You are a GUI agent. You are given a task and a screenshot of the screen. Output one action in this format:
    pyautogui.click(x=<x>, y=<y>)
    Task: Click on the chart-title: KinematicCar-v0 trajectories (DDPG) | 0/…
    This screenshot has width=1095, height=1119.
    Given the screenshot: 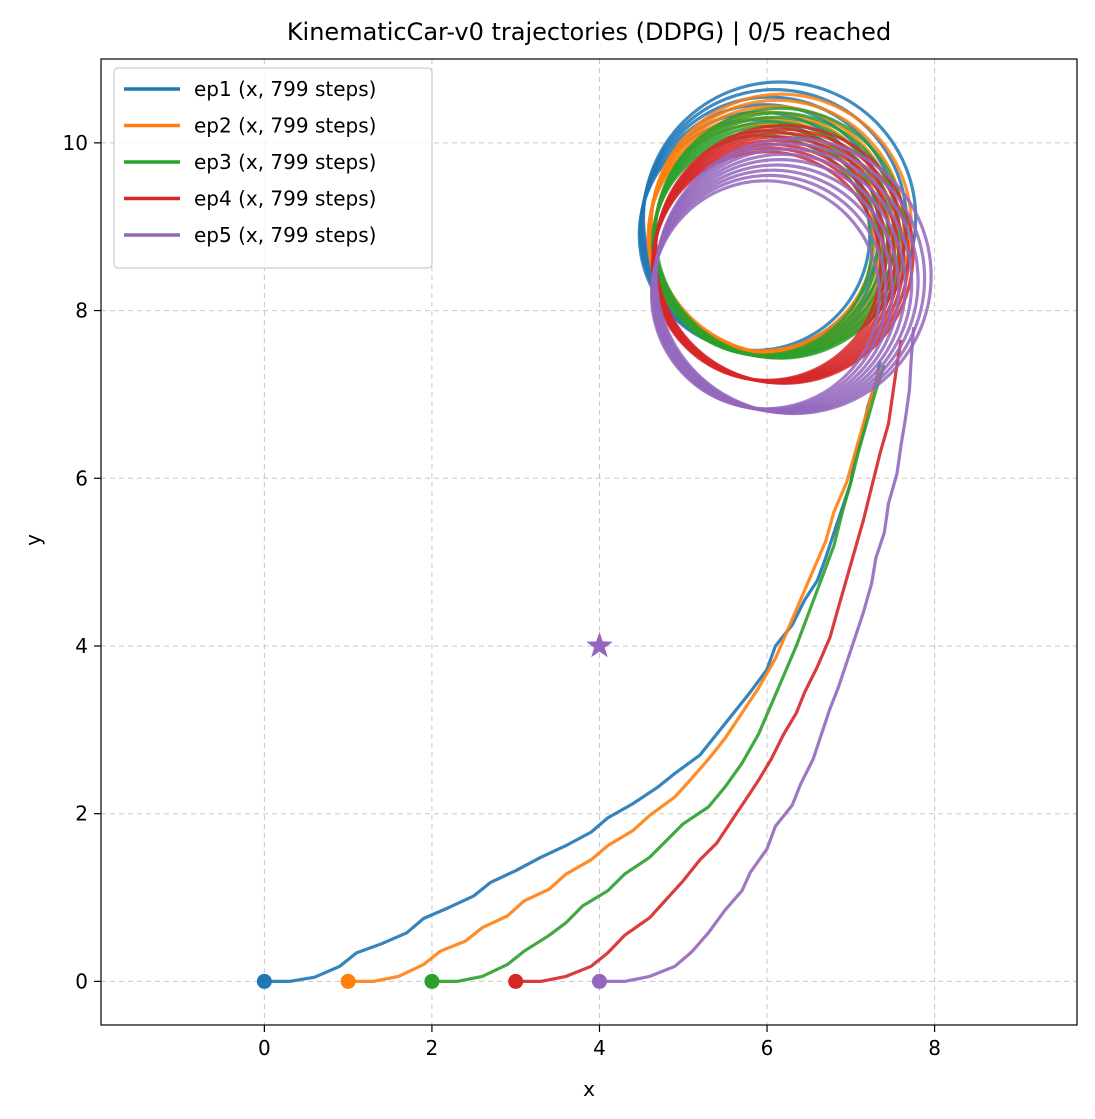 What is the action you would take?
    pyautogui.click(x=589, y=32)
    